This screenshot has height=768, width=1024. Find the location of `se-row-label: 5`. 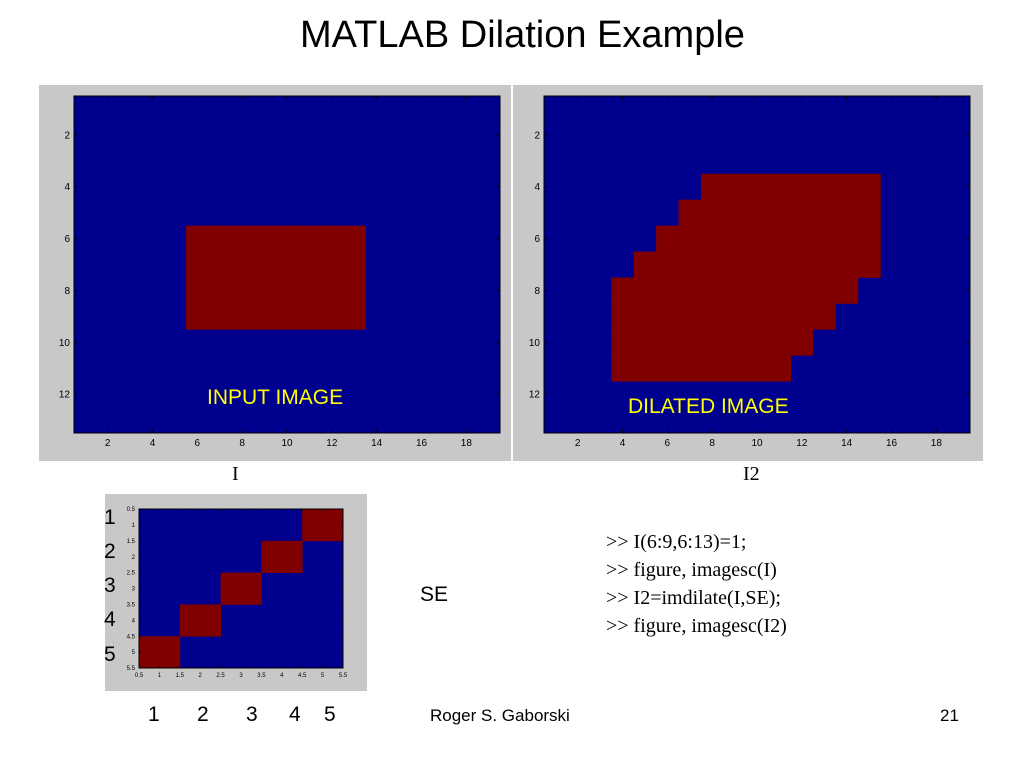

se-row-label: 5 is located at coordinates (110, 654).